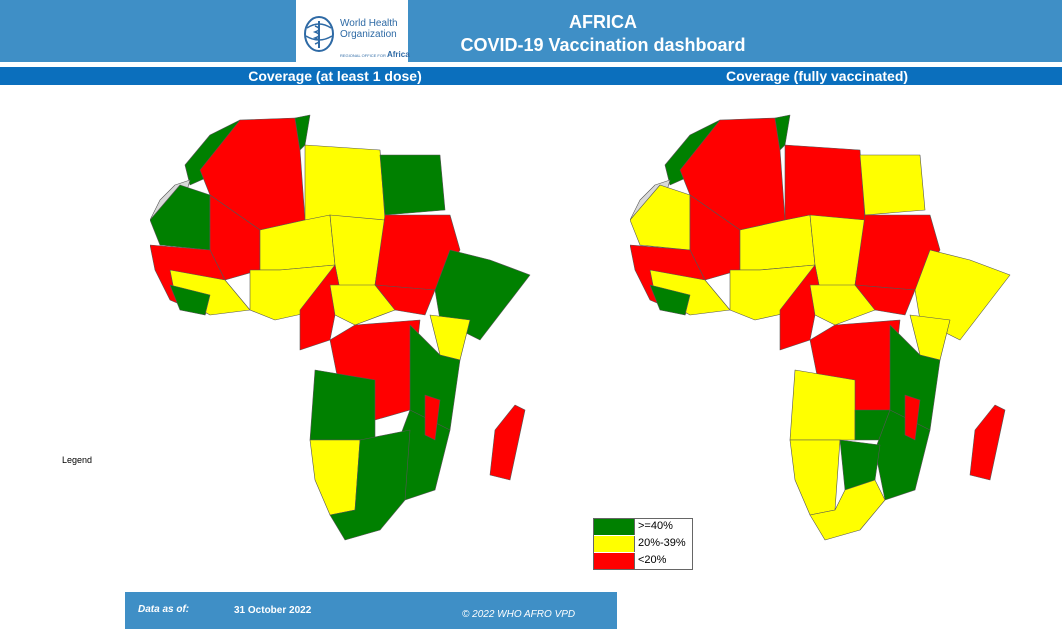 The image size is (1062, 637). I want to click on footer-bar, so click(371, 610).